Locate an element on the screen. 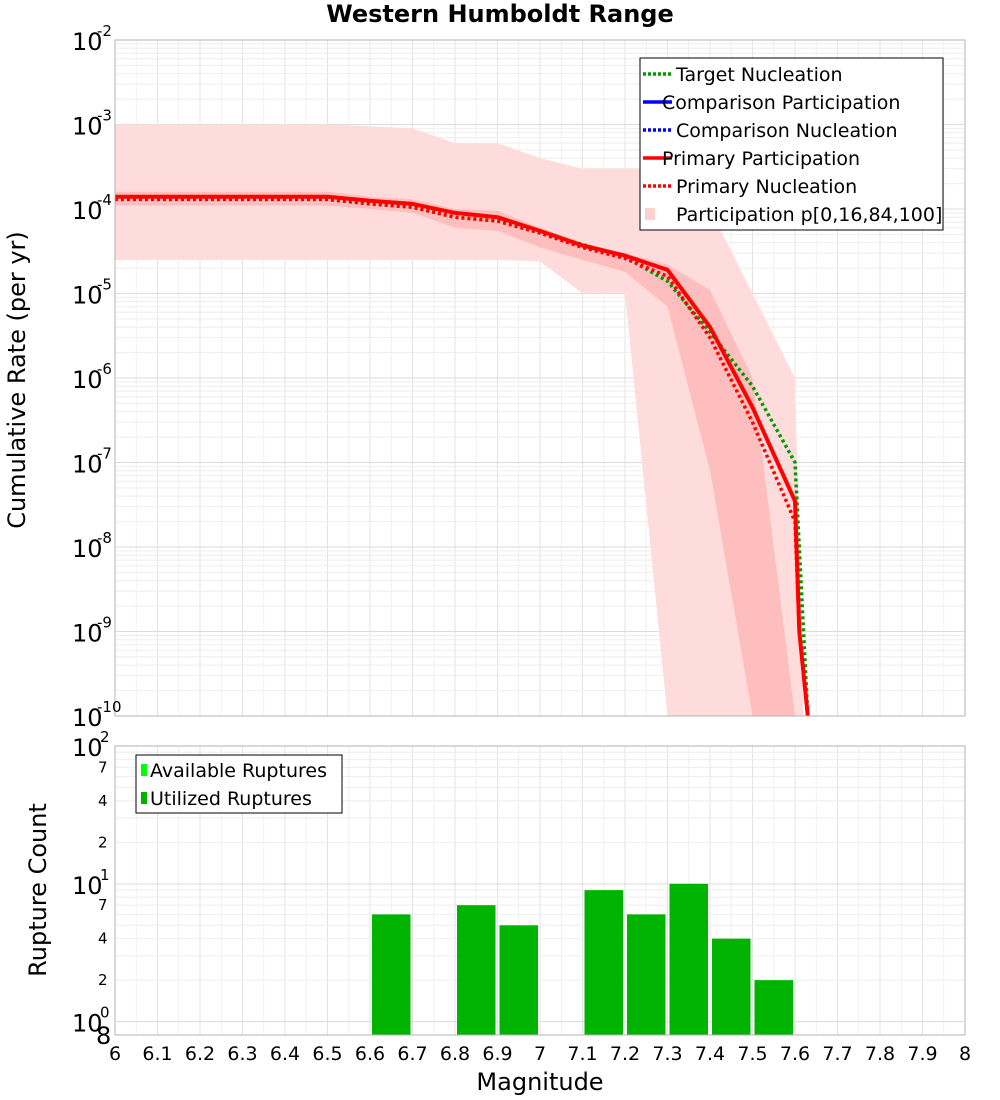 This screenshot has width=1000, height=1100. y-tick-label: 10⁻⁹ is located at coordinates (92, 631).